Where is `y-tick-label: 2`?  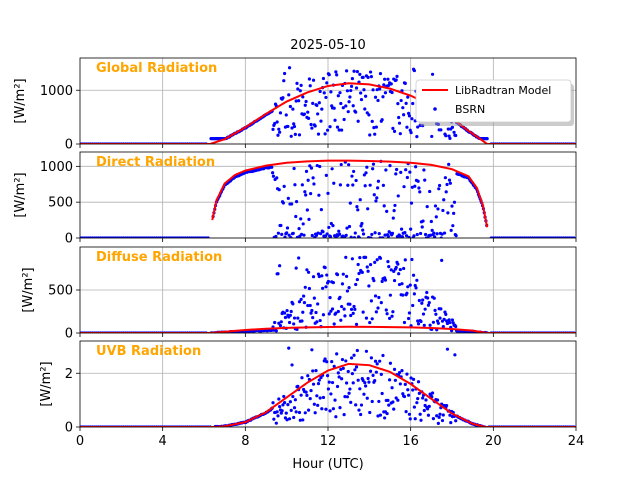
y-tick-label: 2 is located at coordinates (69, 374).